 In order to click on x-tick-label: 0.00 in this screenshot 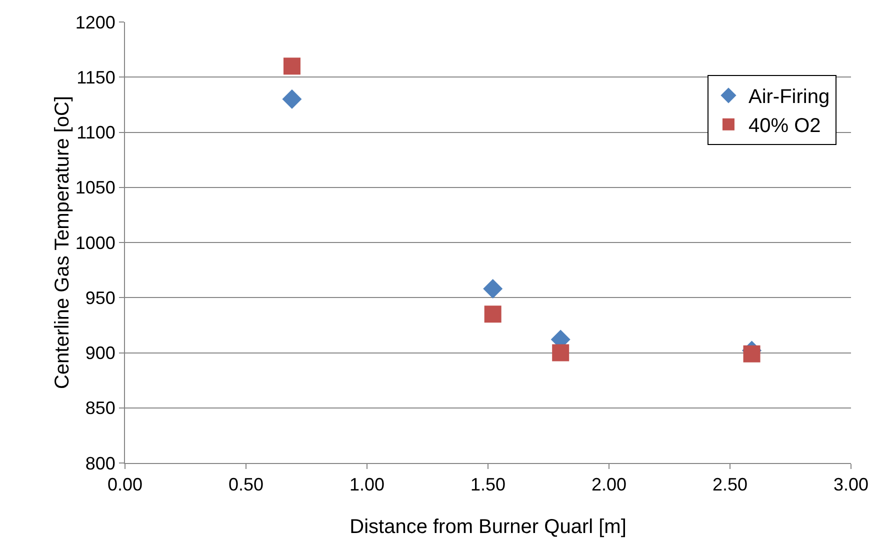, I will do `click(125, 484)`.